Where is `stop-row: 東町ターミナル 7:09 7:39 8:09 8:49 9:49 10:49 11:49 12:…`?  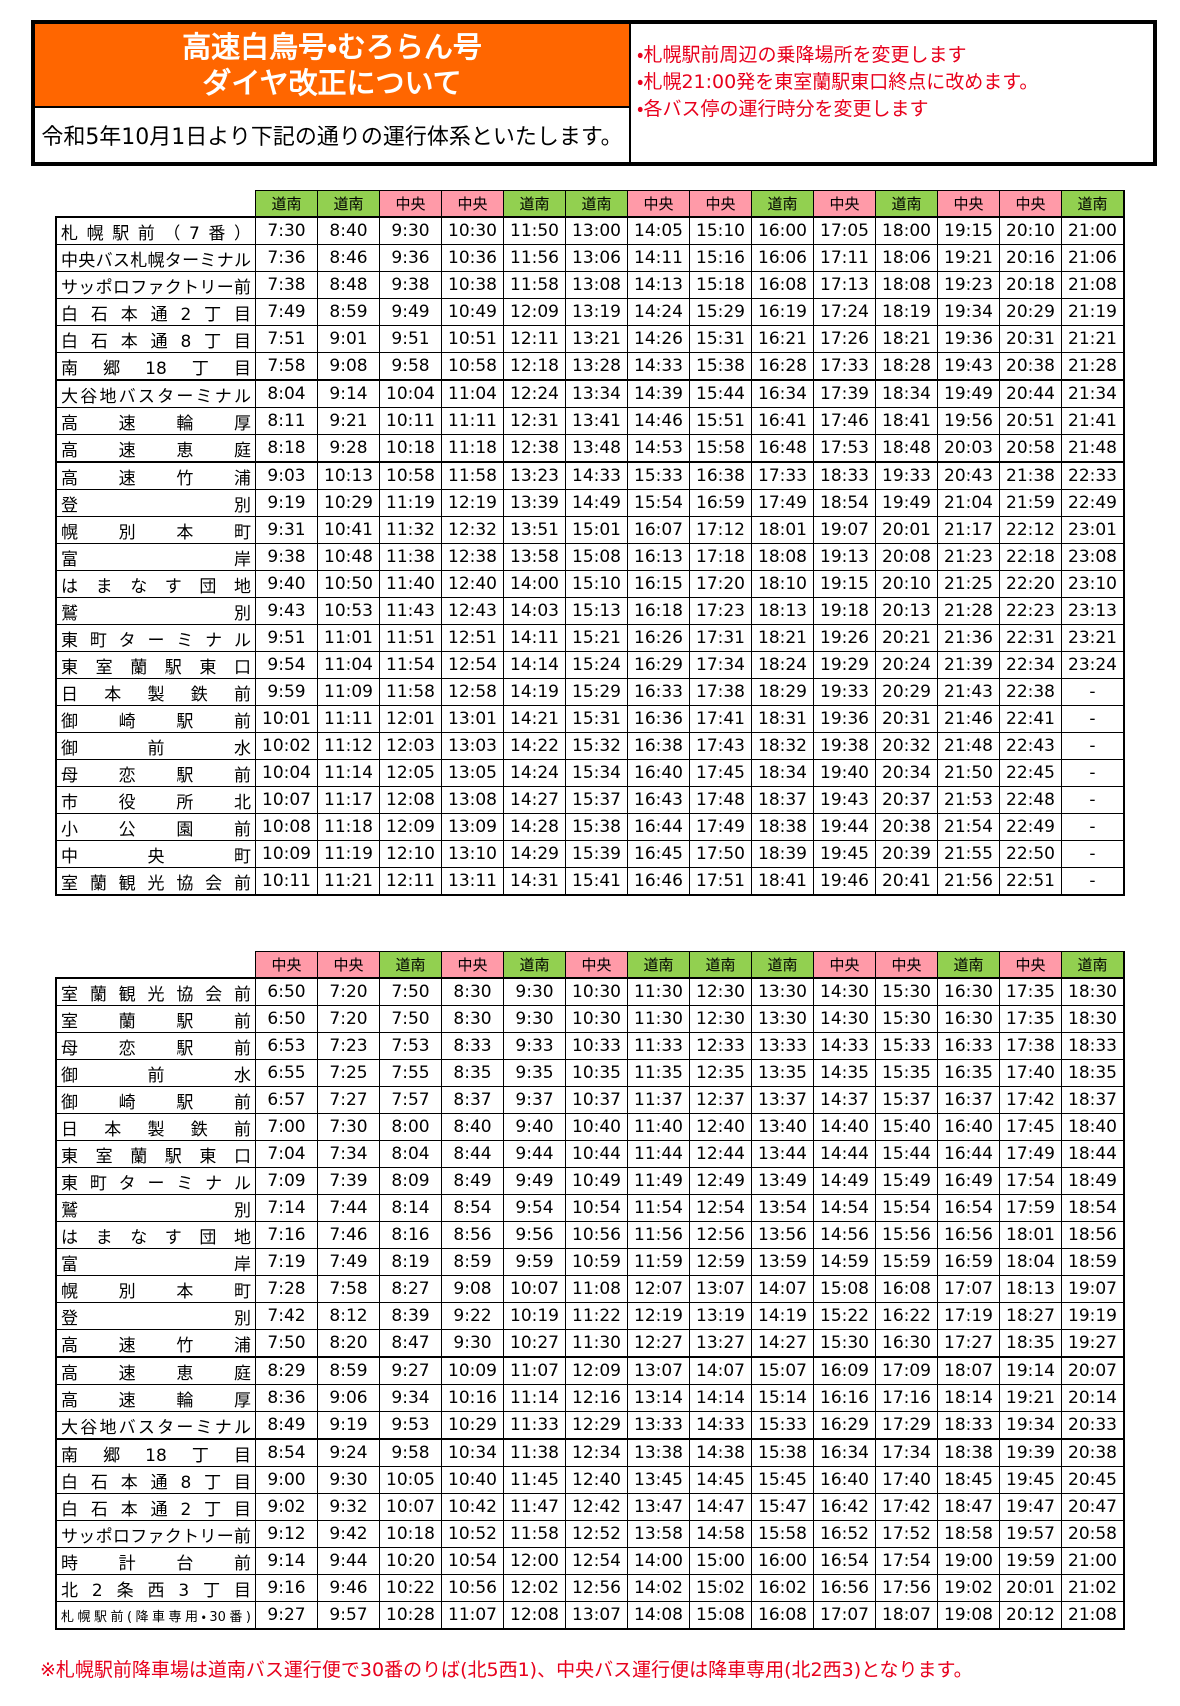
stop-row: 東町ターミナル 7:09 7:39 8:09 8:49 9:49 10:49 11:49 12:… is located at coordinates (590, 1181).